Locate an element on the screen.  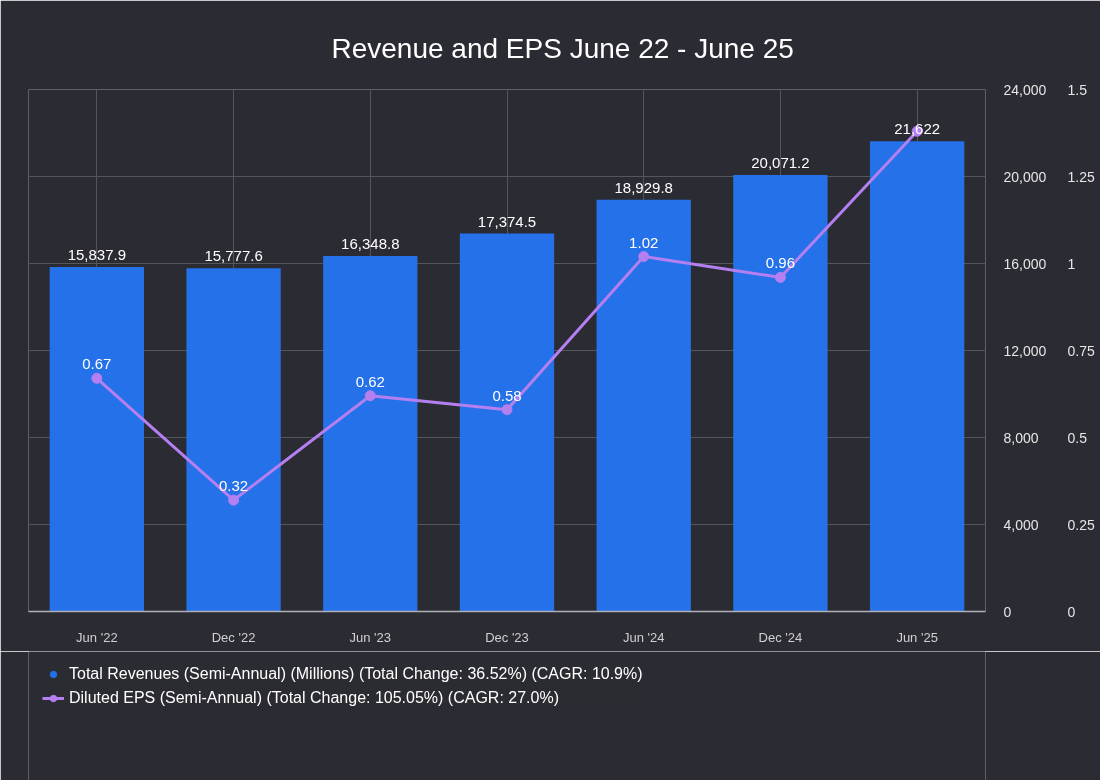
data-label: 15,837.9 is located at coordinates (97, 255).